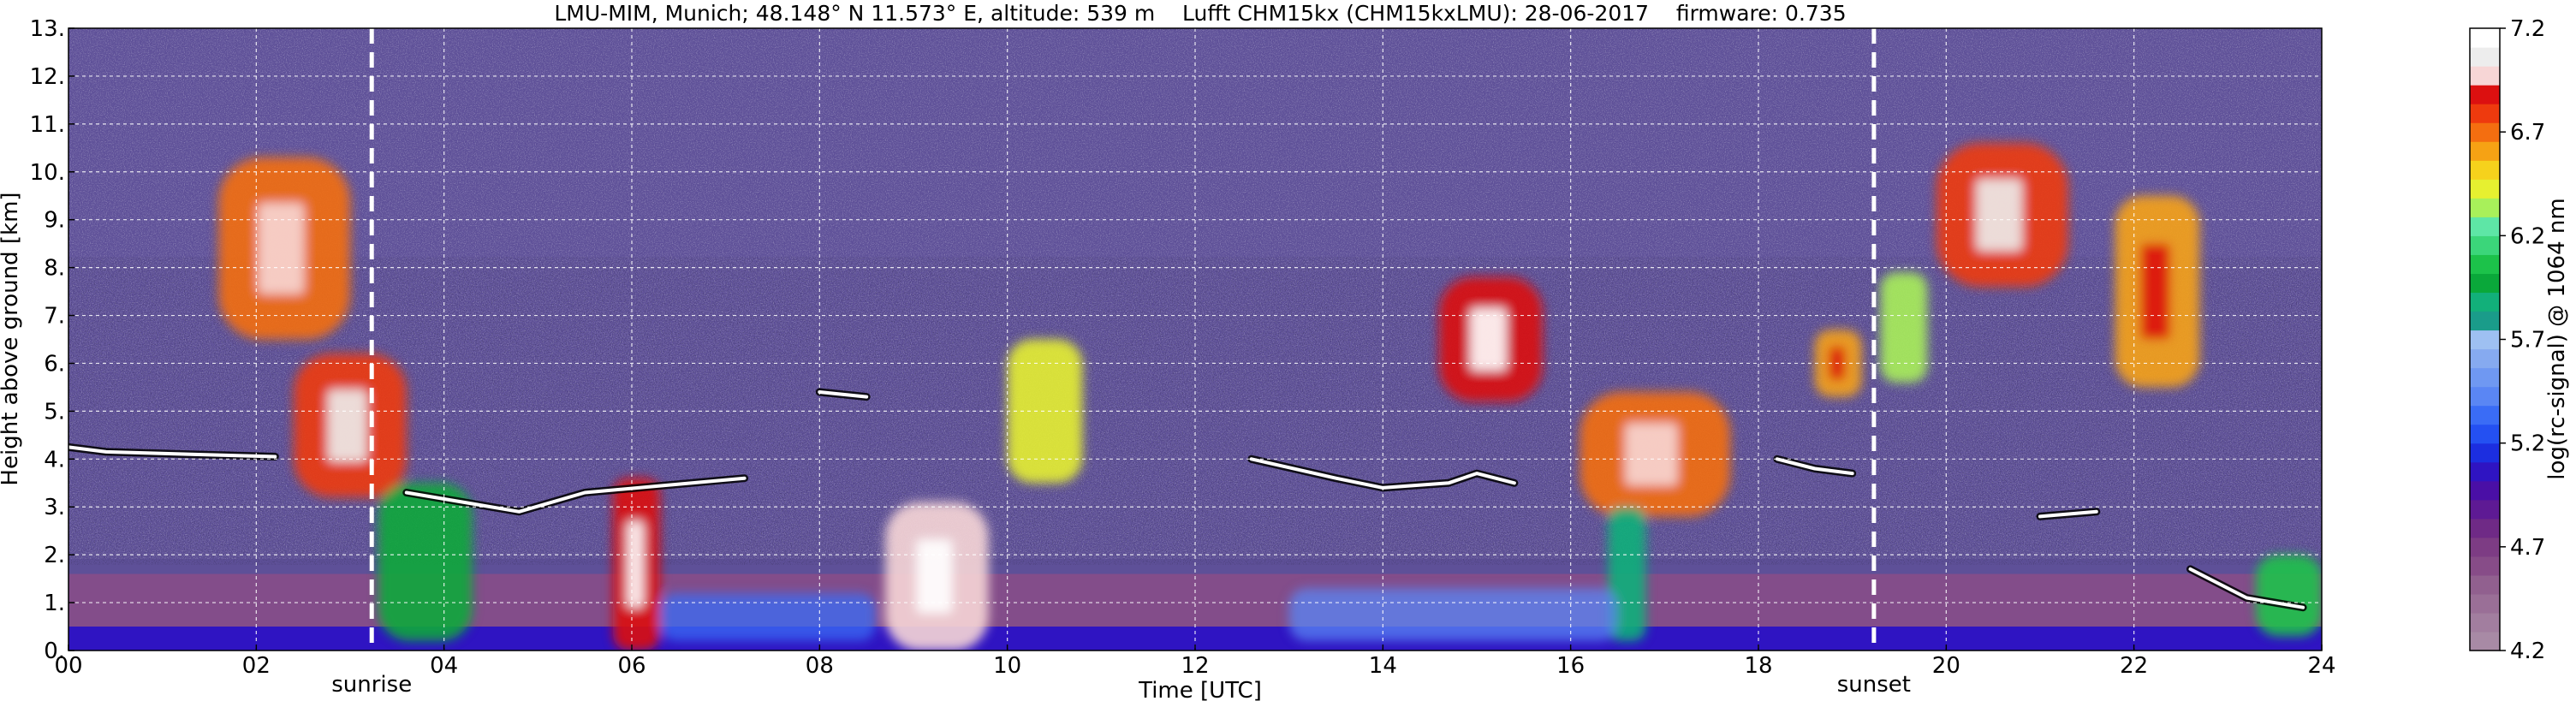  What do you see at coordinates (1200, 691) in the screenshot?
I see `x-axis-label: Time [UTC]` at bounding box center [1200, 691].